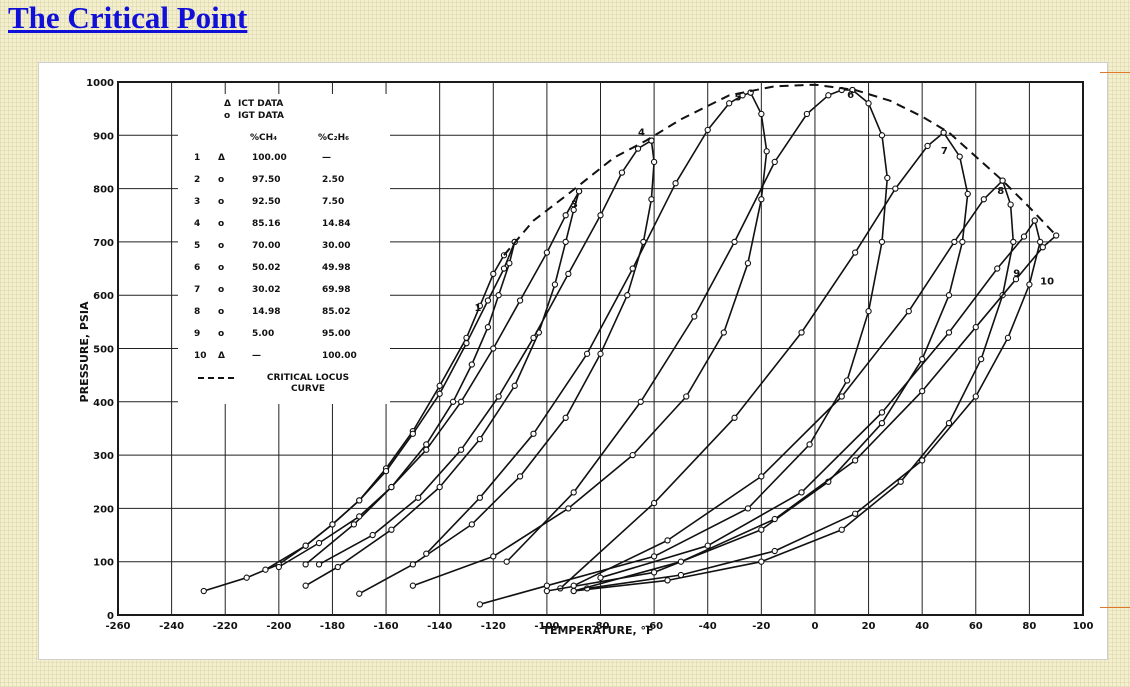 The height and width of the screenshot is (687, 1130). What do you see at coordinates (103, 243) in the screenshot?
I see `y-tick-label: 700` at bounding box center [103, 243].